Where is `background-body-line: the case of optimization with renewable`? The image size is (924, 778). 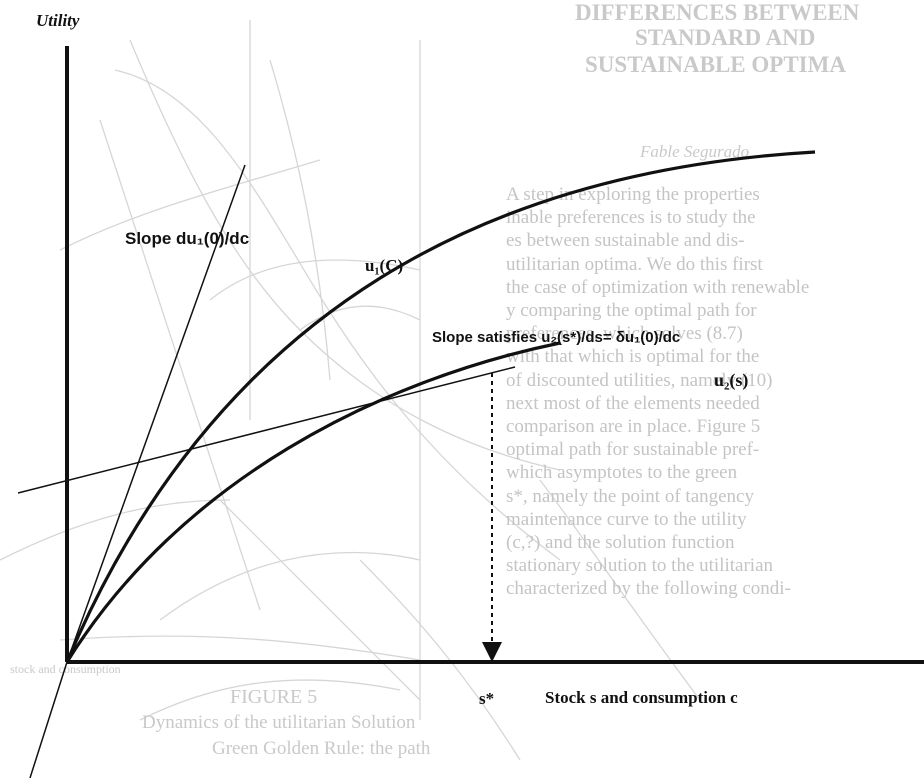
background-body-line: the case of optimization with renewable is located at coordinates (658, 287).